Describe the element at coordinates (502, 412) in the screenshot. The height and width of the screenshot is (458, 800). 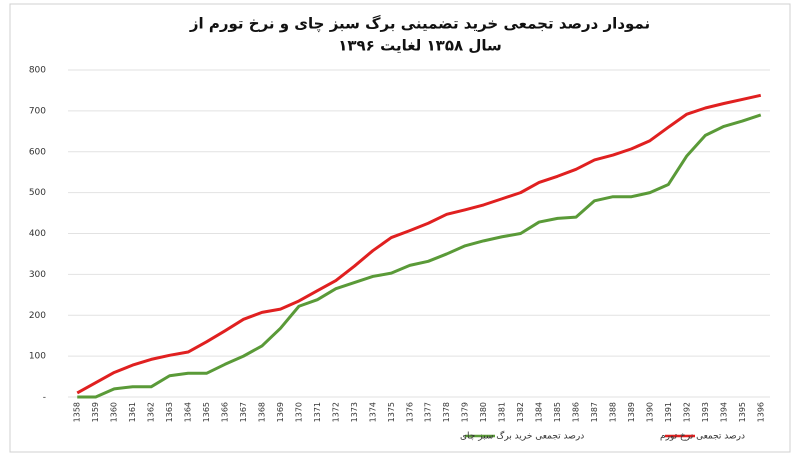
I see `x-tick-label: 1381` at that location.